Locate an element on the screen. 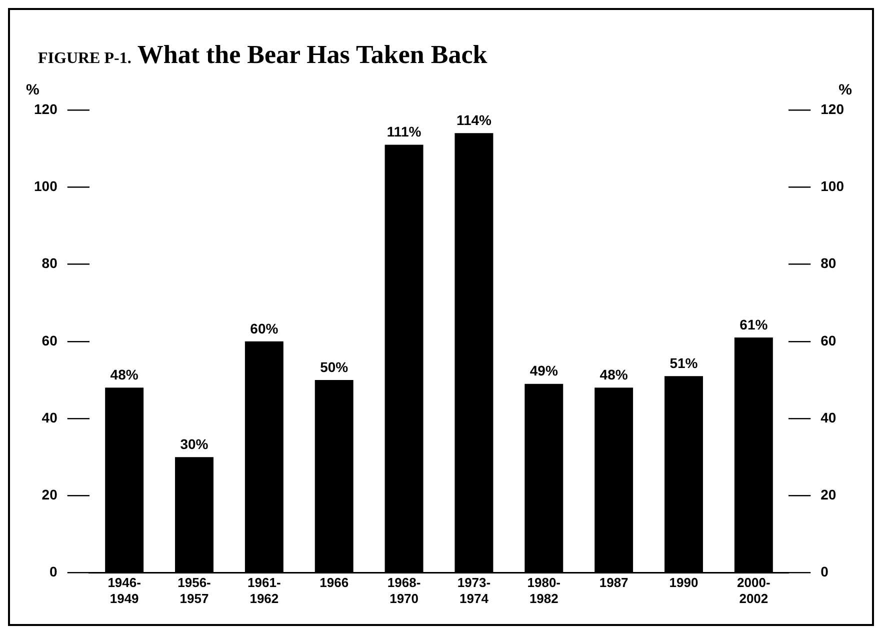 The image size is (886, 640). x-tick-label: 1990 is located at coordinates (683, 582).